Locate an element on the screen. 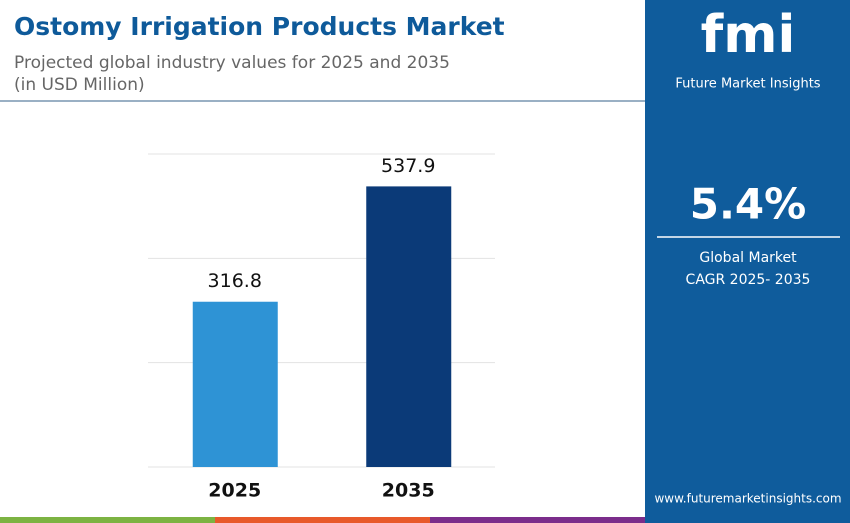  logo: fmi is located at coordinates (748, 35).